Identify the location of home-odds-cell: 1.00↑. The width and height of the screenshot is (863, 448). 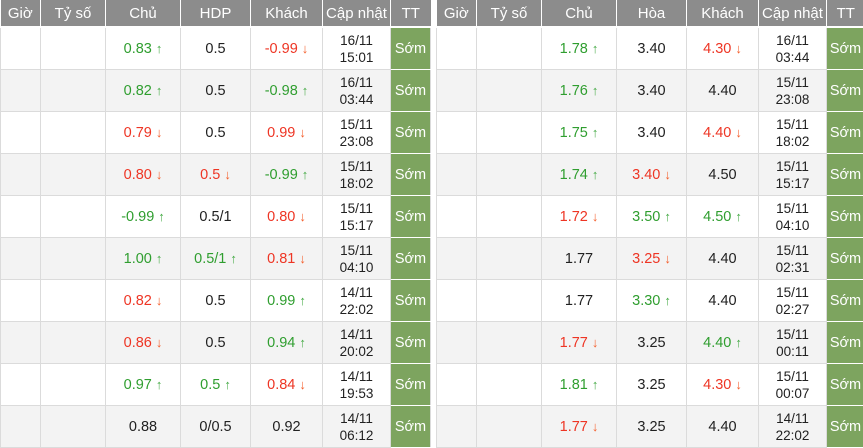
(143, 259).